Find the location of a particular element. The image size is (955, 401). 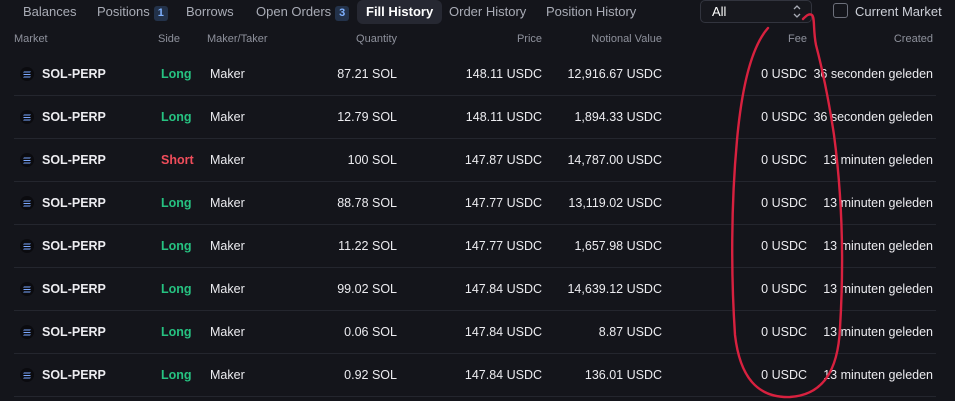

column-header-maker-taker: Maker/Taker is located at coordinates (237, 39).